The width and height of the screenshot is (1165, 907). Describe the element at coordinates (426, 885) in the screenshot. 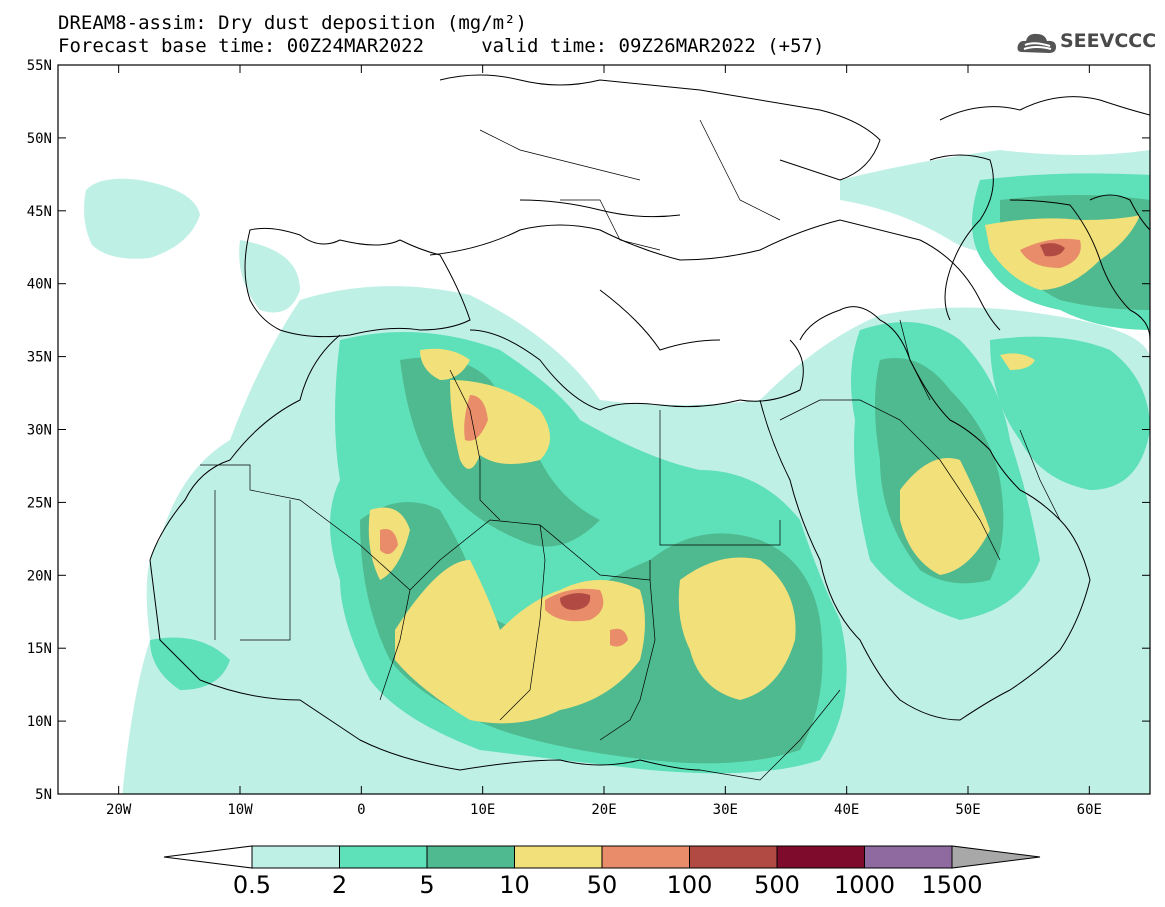

I see `colorbar-label: 5` at that location.